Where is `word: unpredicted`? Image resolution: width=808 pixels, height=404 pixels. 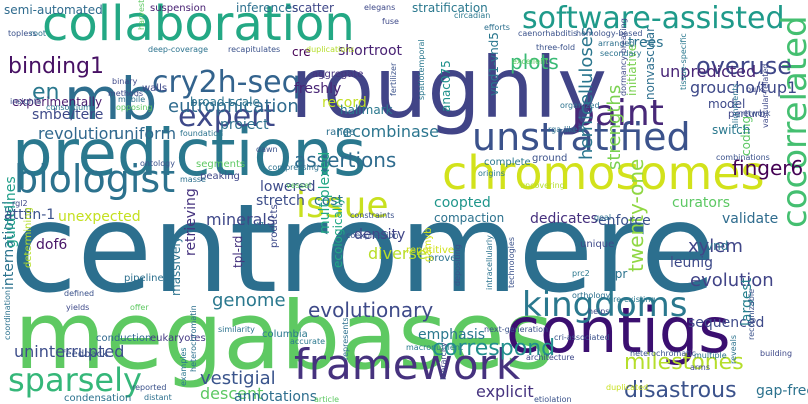 word: unpredicted is located at coordinates (708, 71).